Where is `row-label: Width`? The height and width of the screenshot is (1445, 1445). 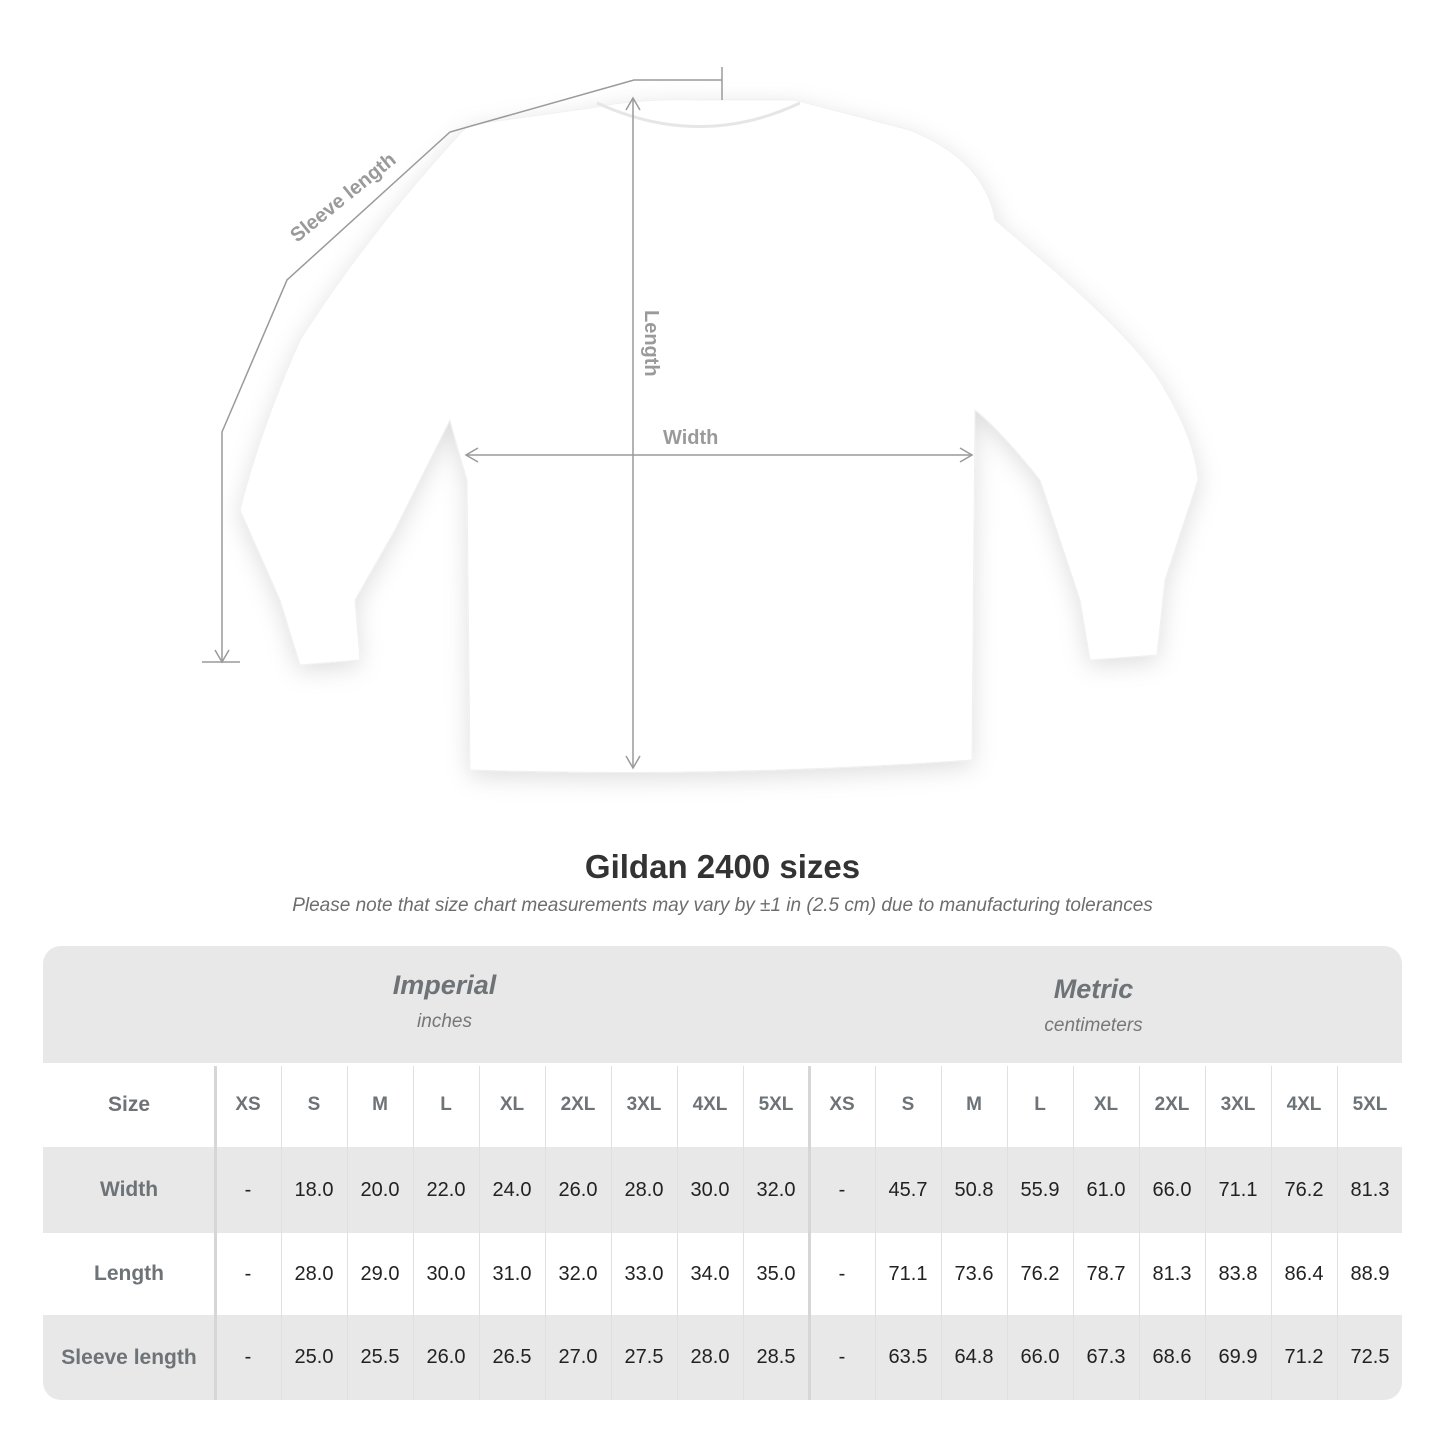 row-label: Width is located at coordinates (129, 1189).